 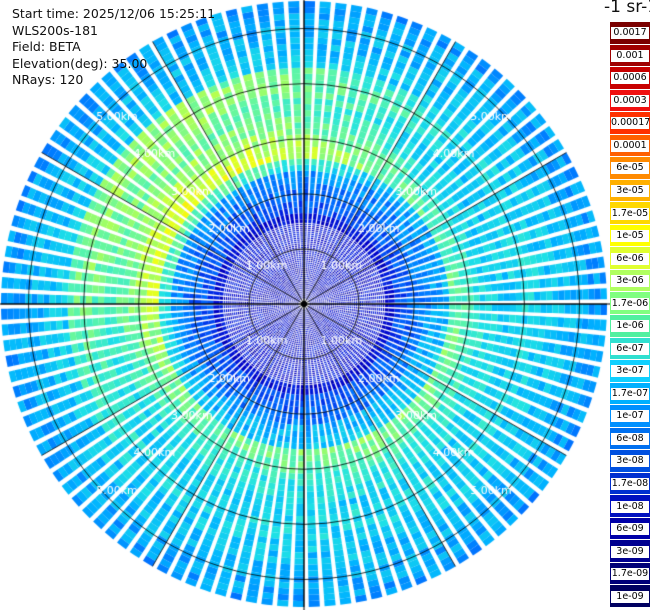 I want to click on colorbar-cell: 1e-07, so click(x=630, y=416).